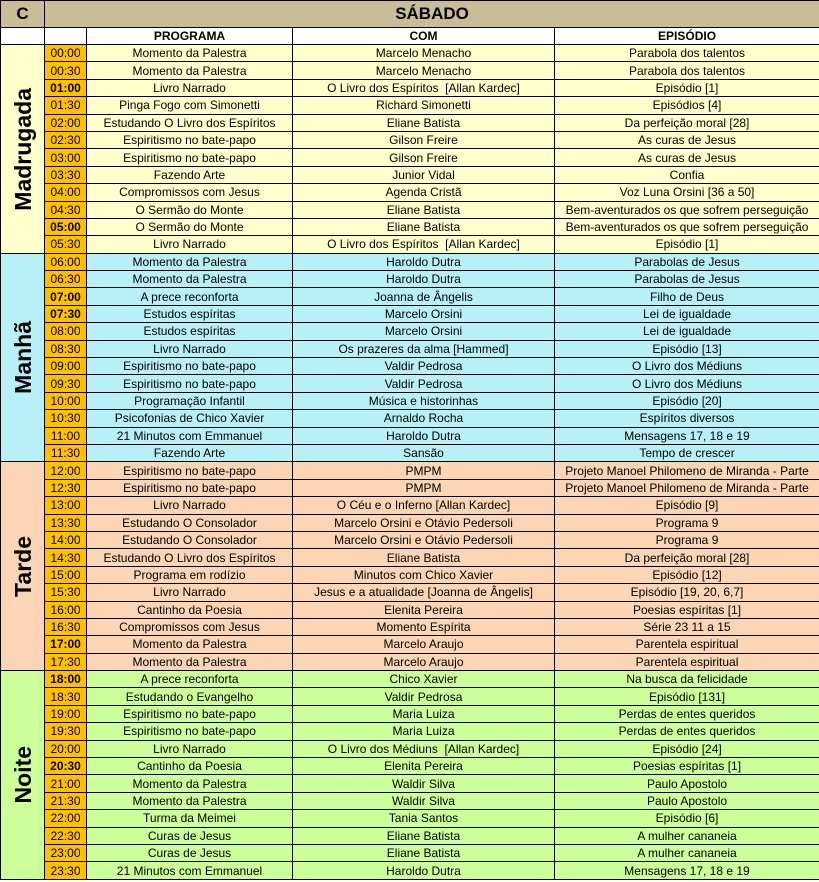  What do you see at coordinates (22, 14) in the screenshot?
I see `corner-cell: C` at bounding box center [22, 14].